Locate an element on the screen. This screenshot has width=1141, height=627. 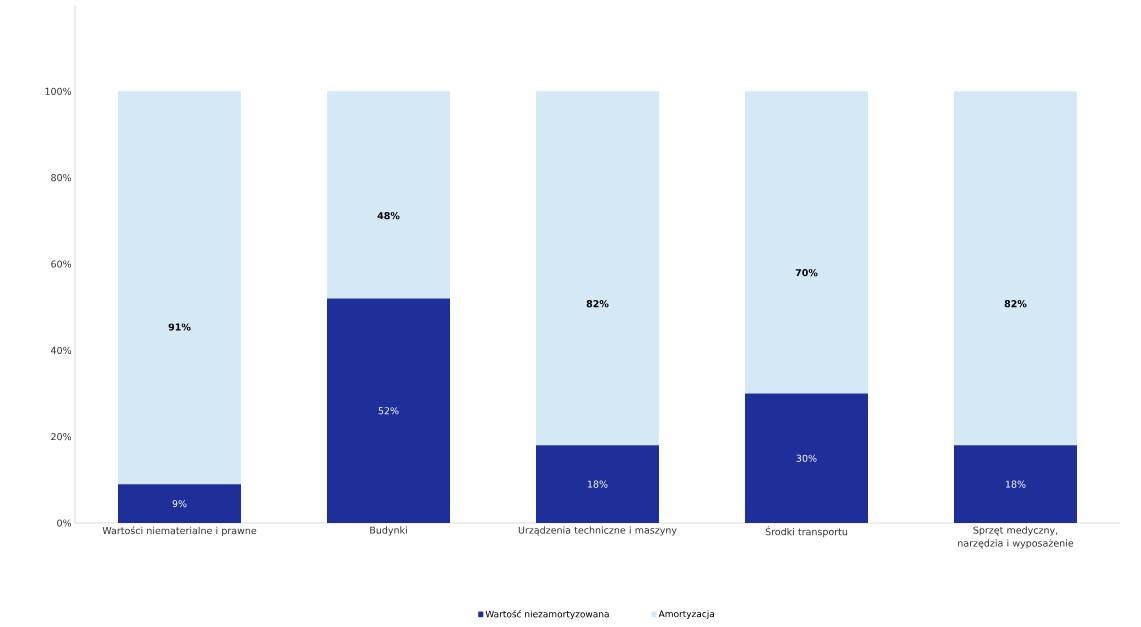
x-tick-label: Urządzenia techniczne i maszyny is located at coordinates (597, 531).